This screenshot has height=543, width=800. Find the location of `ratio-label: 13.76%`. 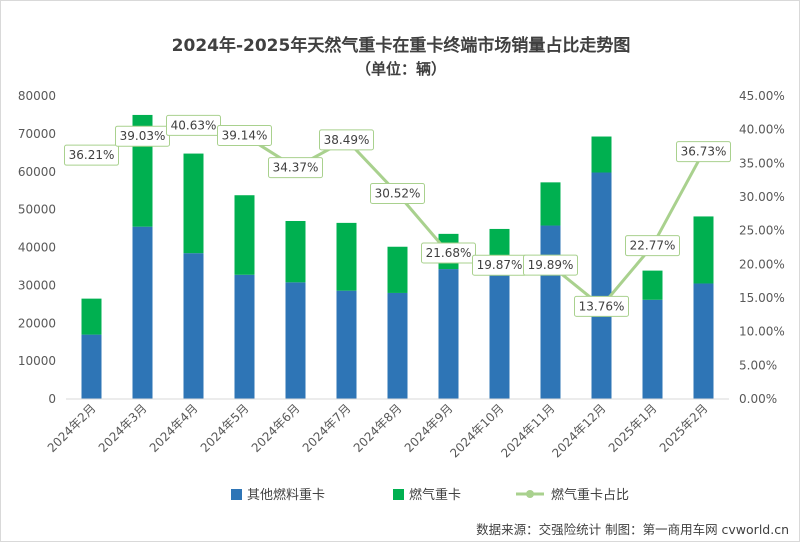

ratio-label: 13.76% is located at coordinates (602, 306).